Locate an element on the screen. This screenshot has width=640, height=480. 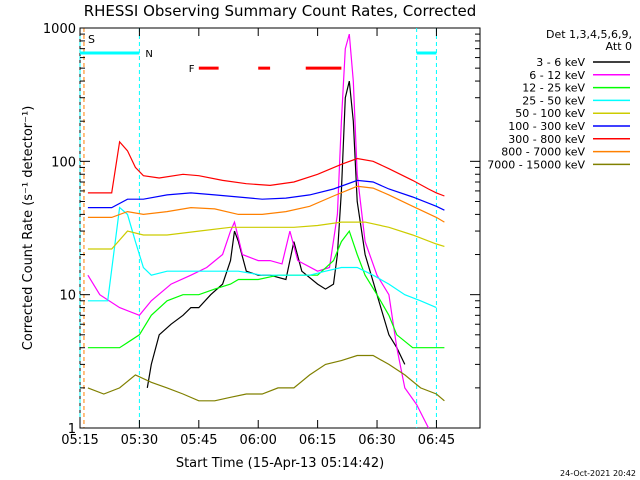
x-tick-label: 06:30 is located at coordinates (376, 440).